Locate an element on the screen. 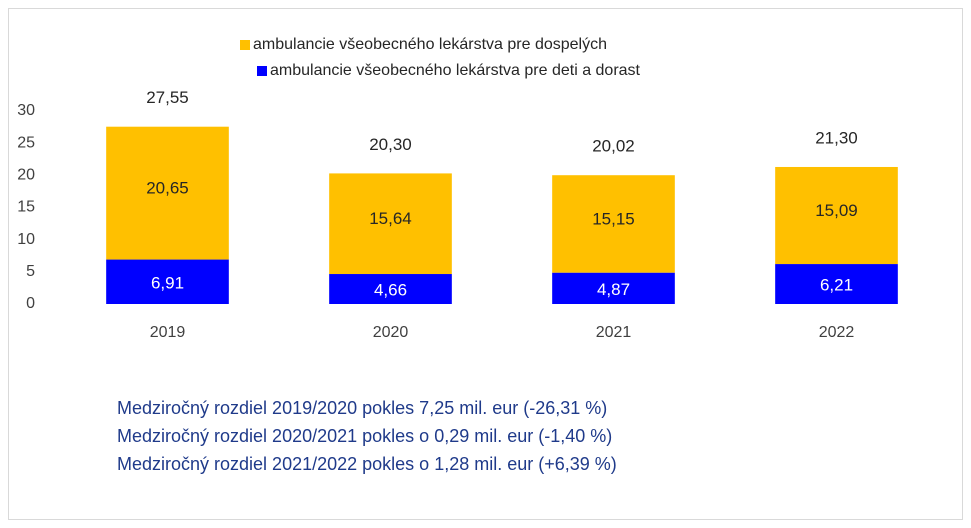  bar-value-label: 15,15 is located at coordinates (613, 218).